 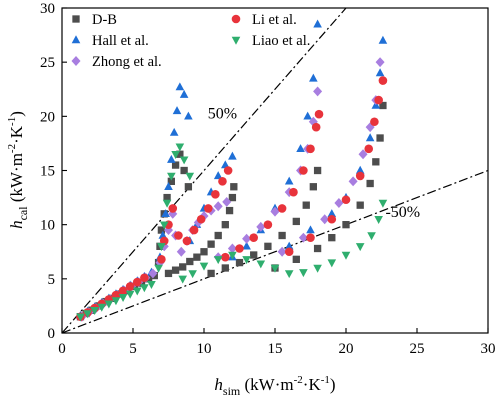 I want to click on legend-label: Li et al., so click(x=274, y=20).